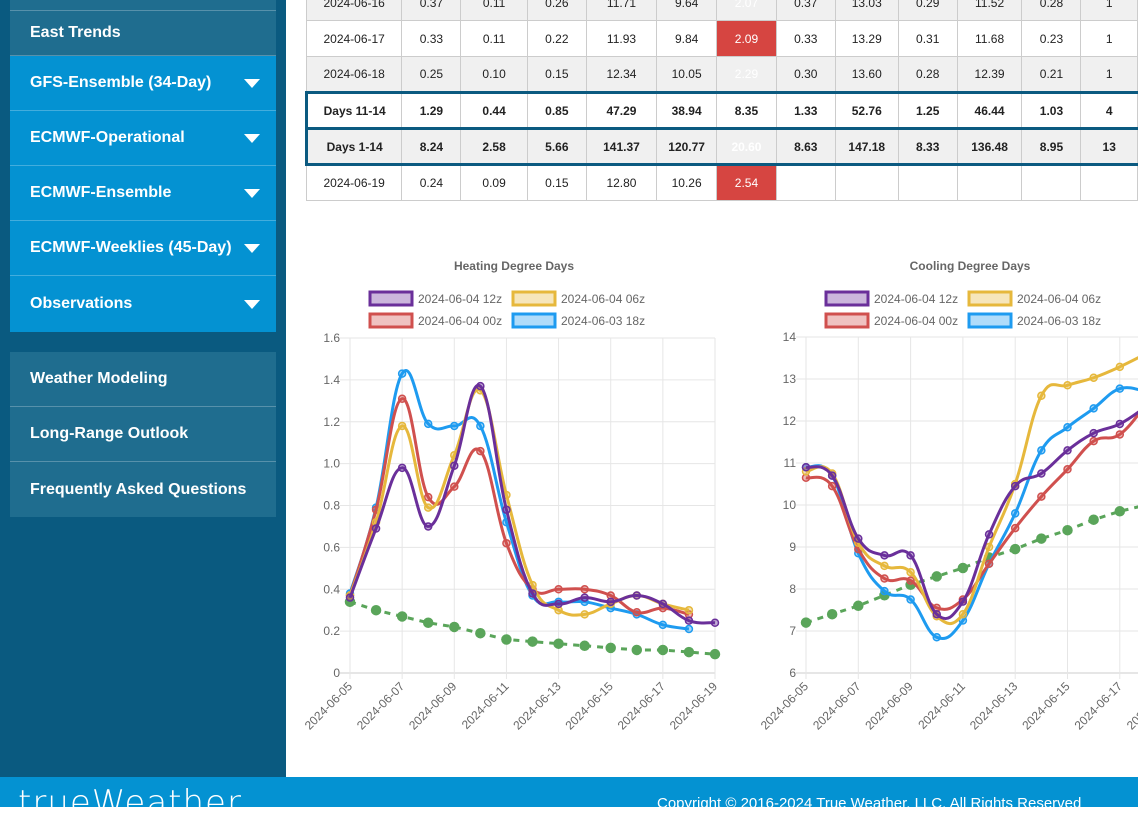 The width and height of the screenshot is (1138, 823). Describe the element at coordinates (687, 182) in the screenshot. I see `table-cell: 10.26` at that location.